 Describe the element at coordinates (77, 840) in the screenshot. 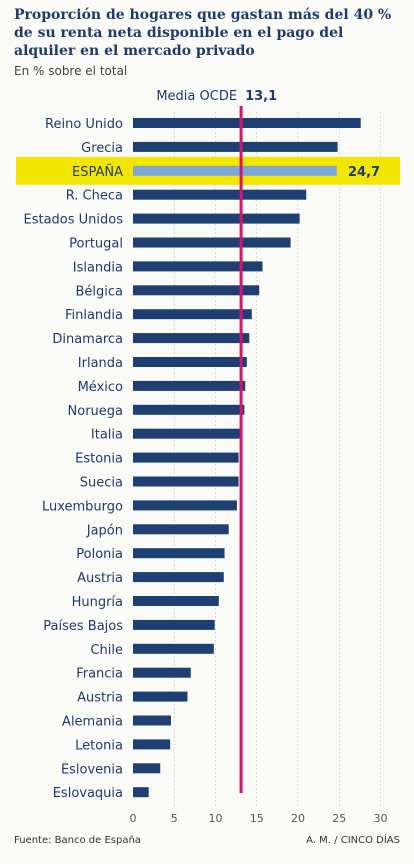

I see `source-note: Fuente: Banco de España` at that location.